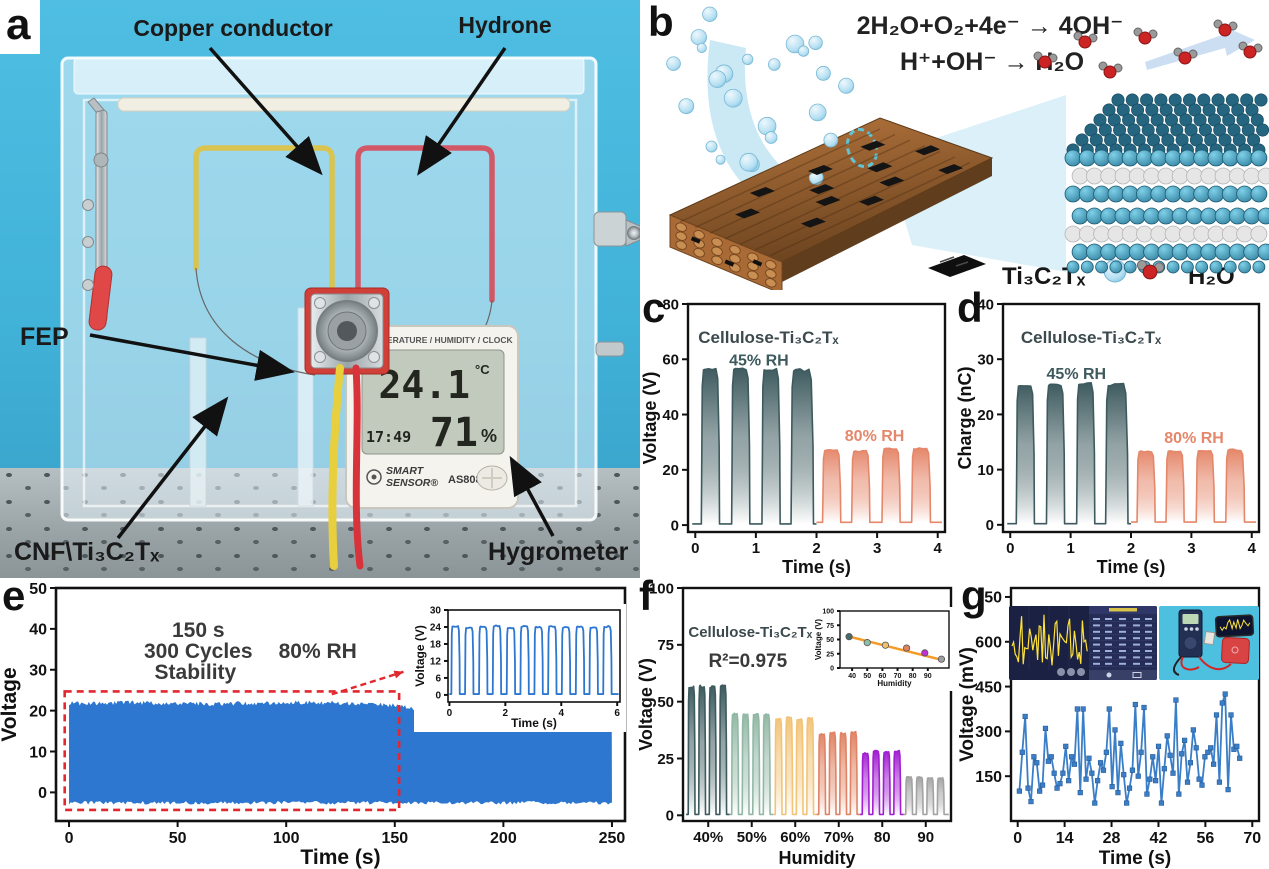 The width and height of the screenshot is (1269, 869). Describe the element at coordinates (198, 422) in the screenshot. I see `cnf-film` at that location.